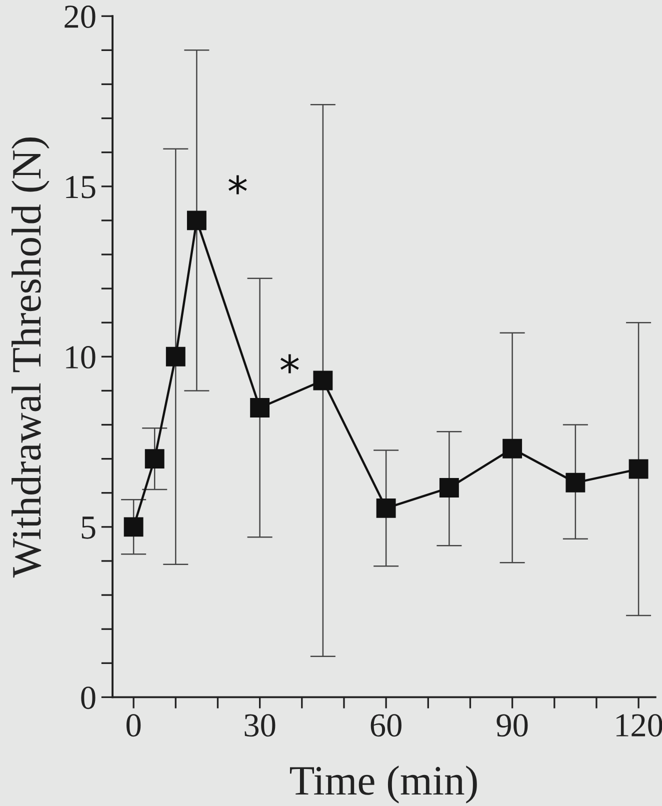  I want to click on x-tick-label: 90, so click(512, 725).